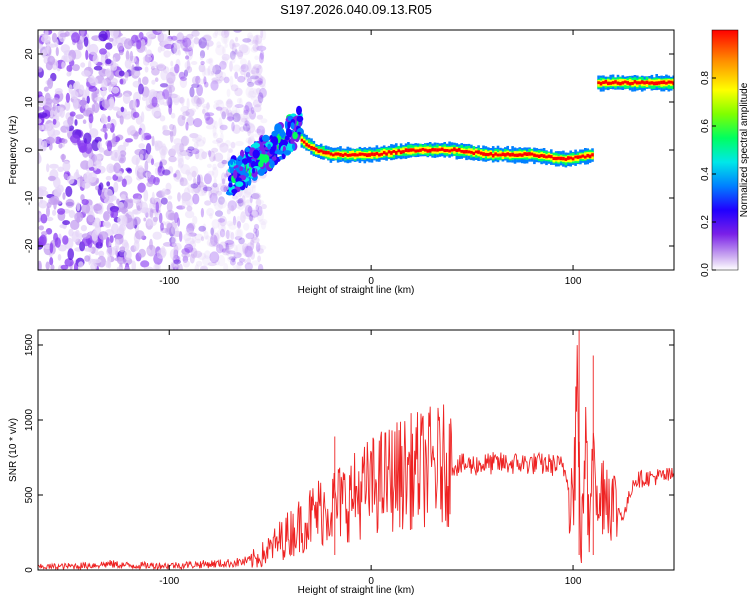 This screenshot has height=600, width=750. I want to click on colorbar-tick-label: 0.2, so click(705, 222).